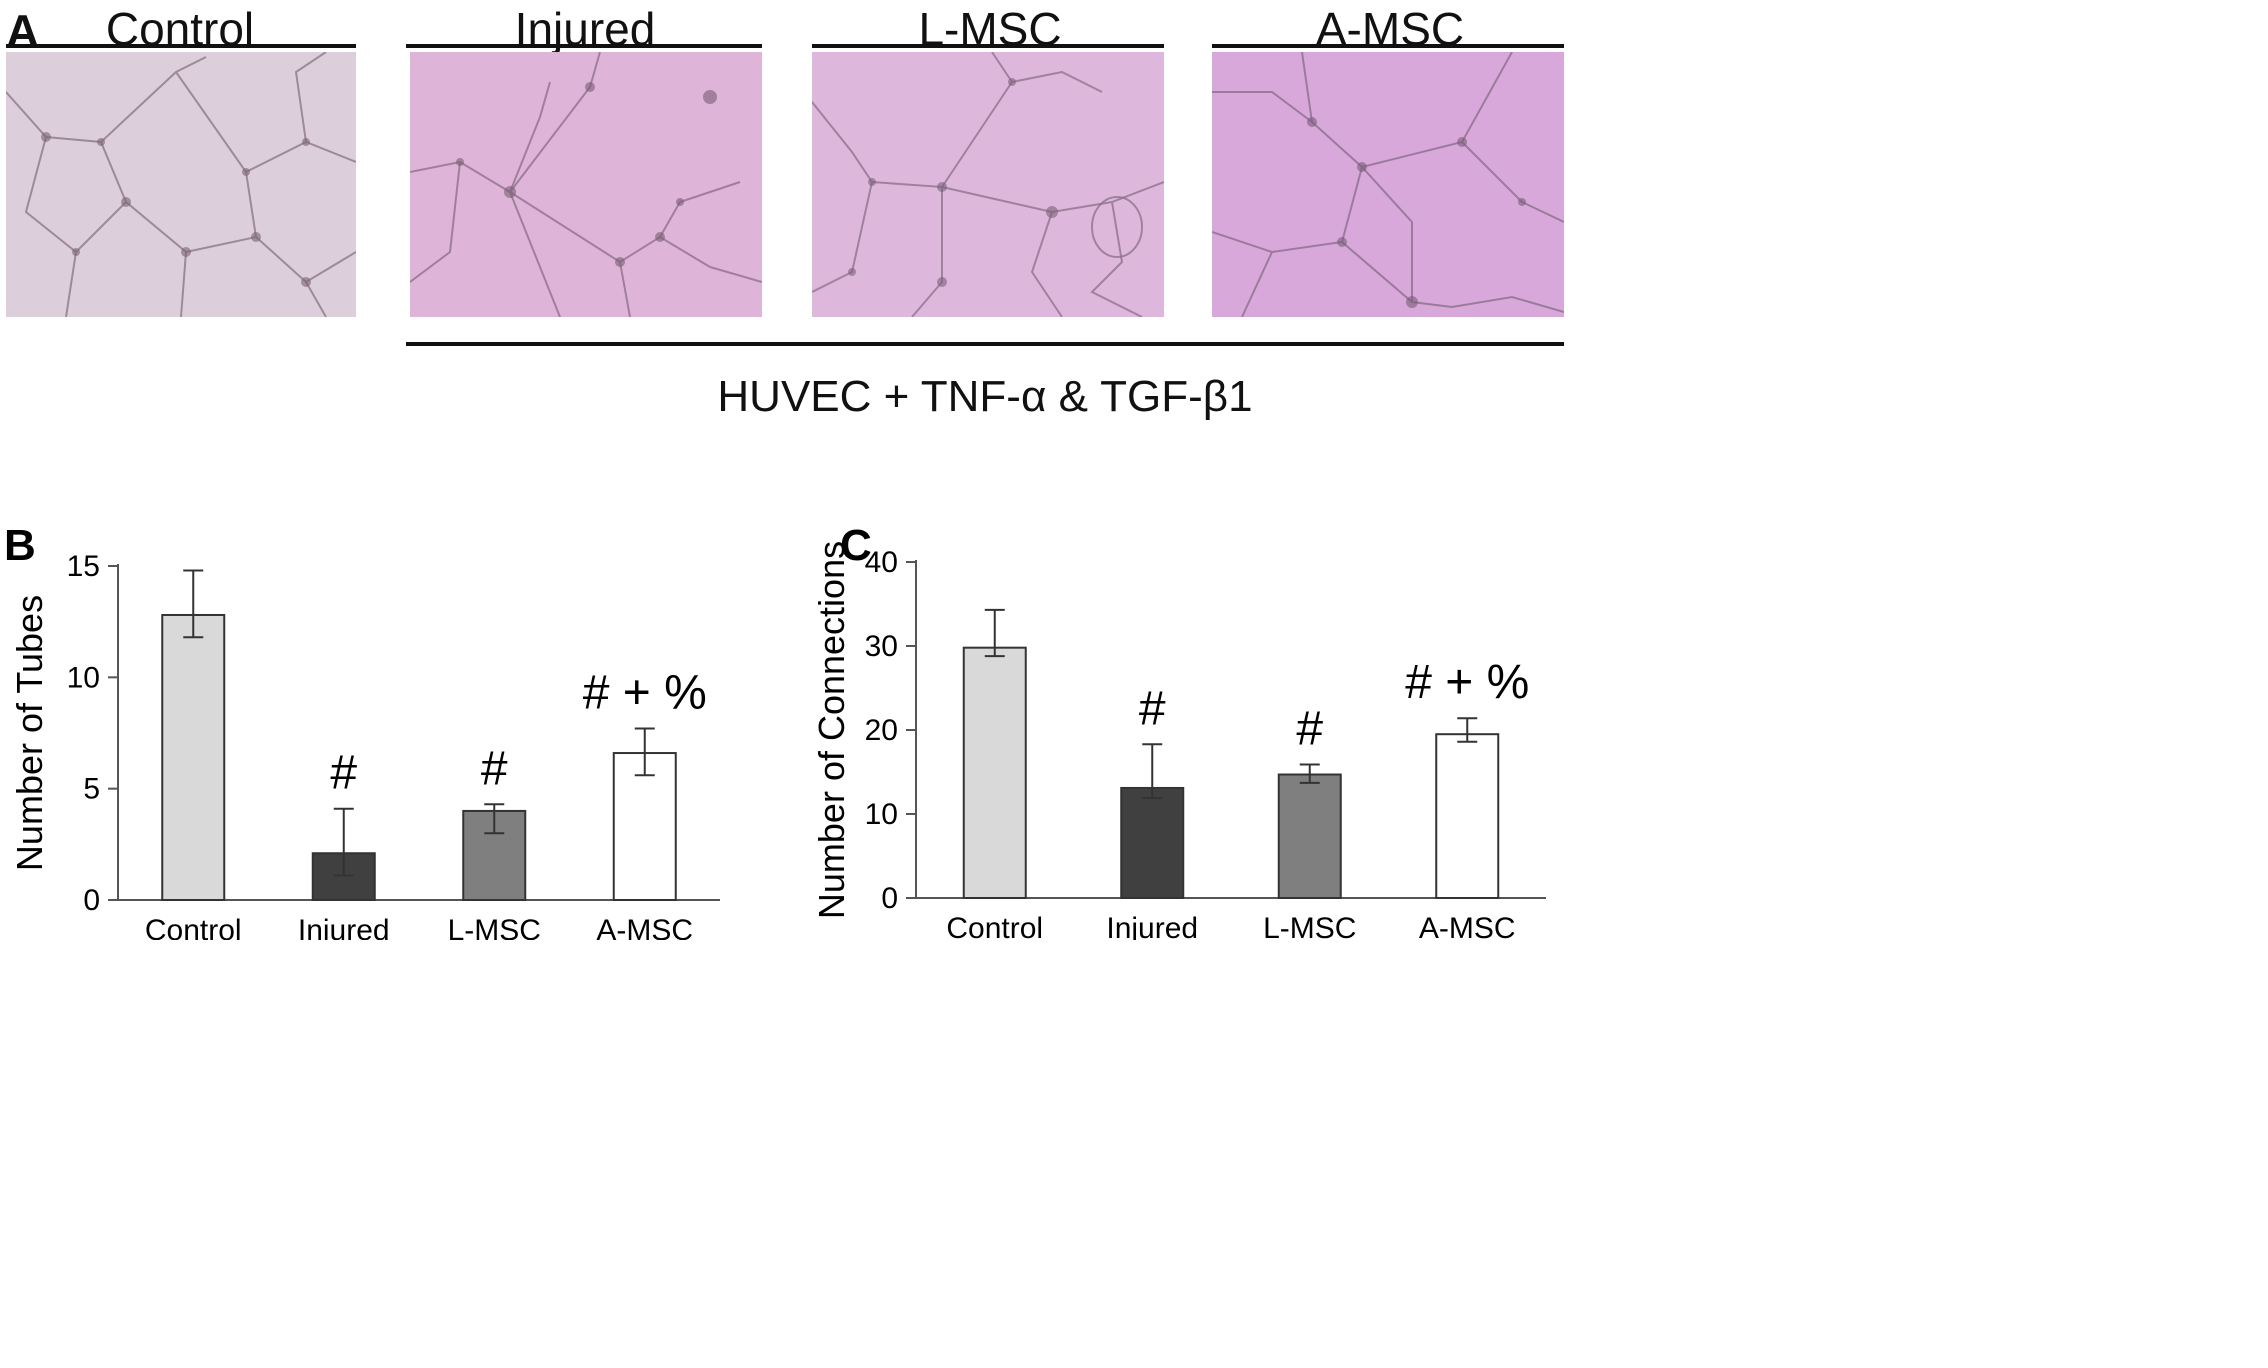 The height and width of the screenshot is (1368, 2268). What do you see at coordinates (181, 46) in the screenshot?
I see `group-rule-control` at bounding box center [181, 46].